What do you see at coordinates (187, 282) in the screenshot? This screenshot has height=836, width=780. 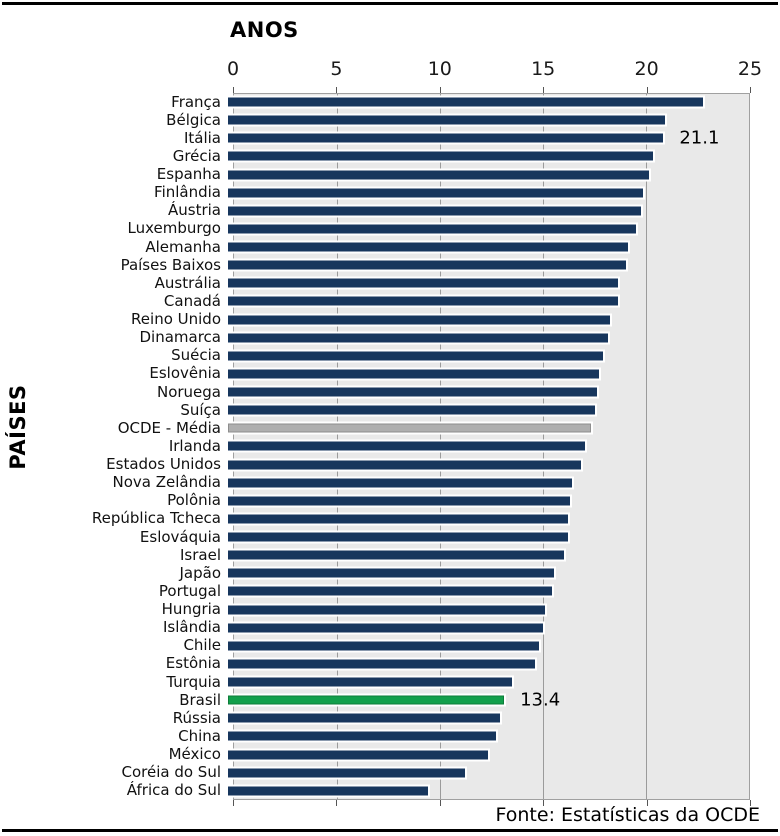 I see `country-label: Austrália` at bounding box center [187, 282].